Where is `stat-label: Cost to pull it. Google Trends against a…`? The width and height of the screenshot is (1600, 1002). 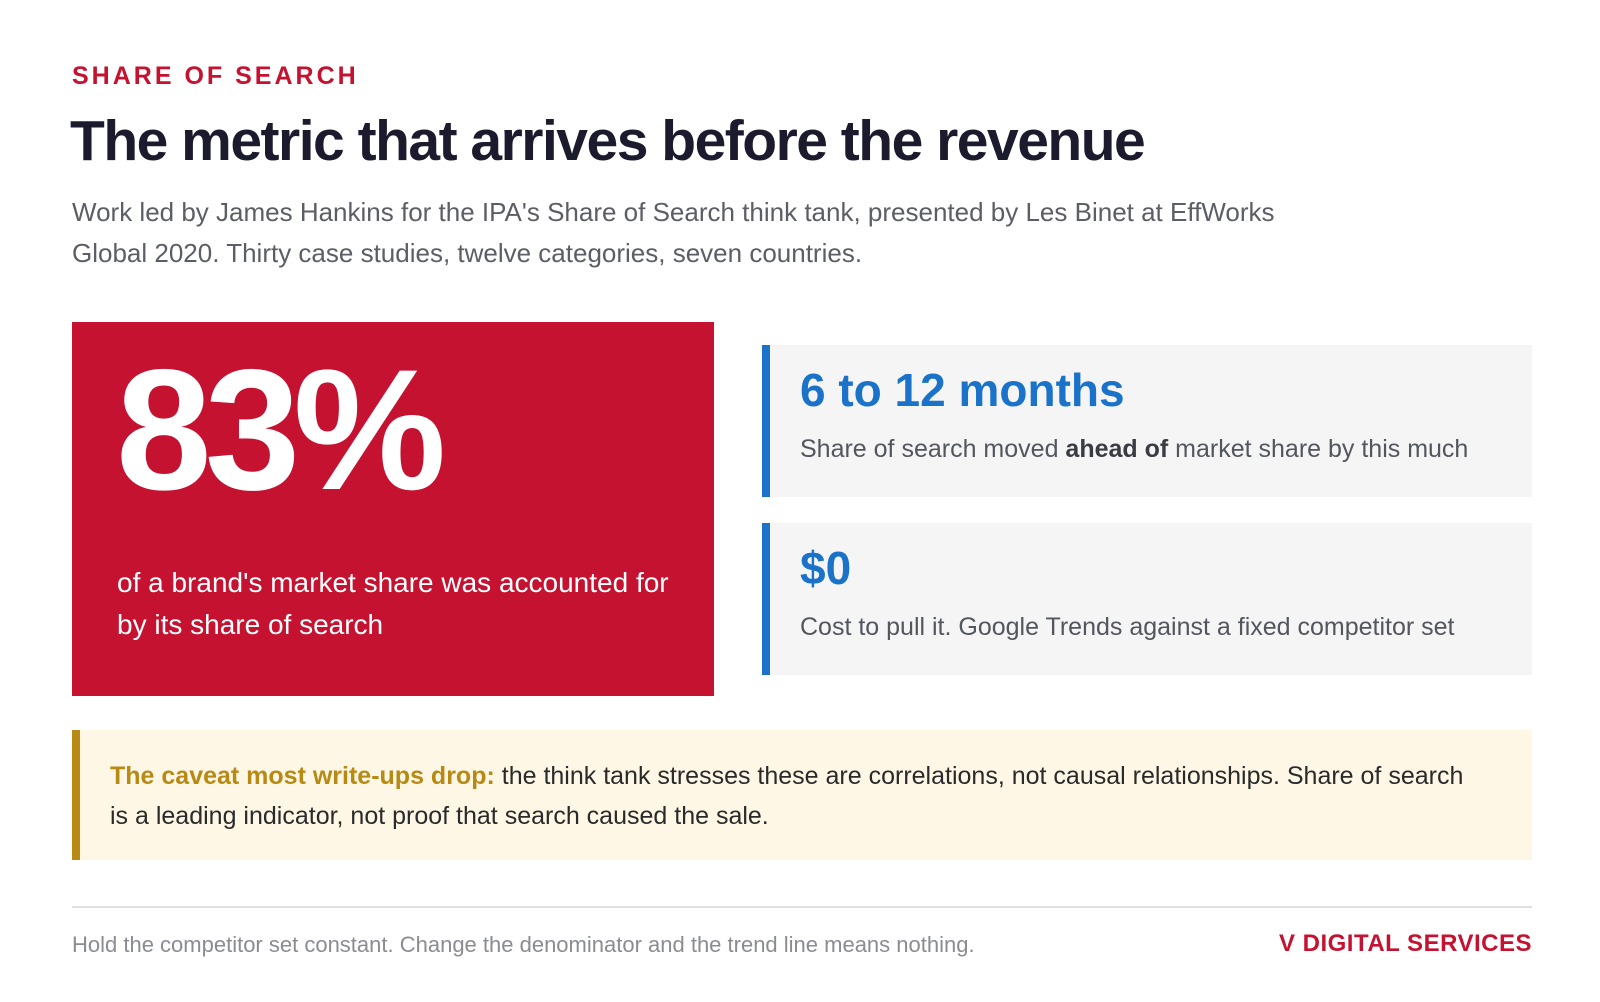 stat-label: Cost to pull it. Google Trends against a… is located at coordinates (1127, 627).